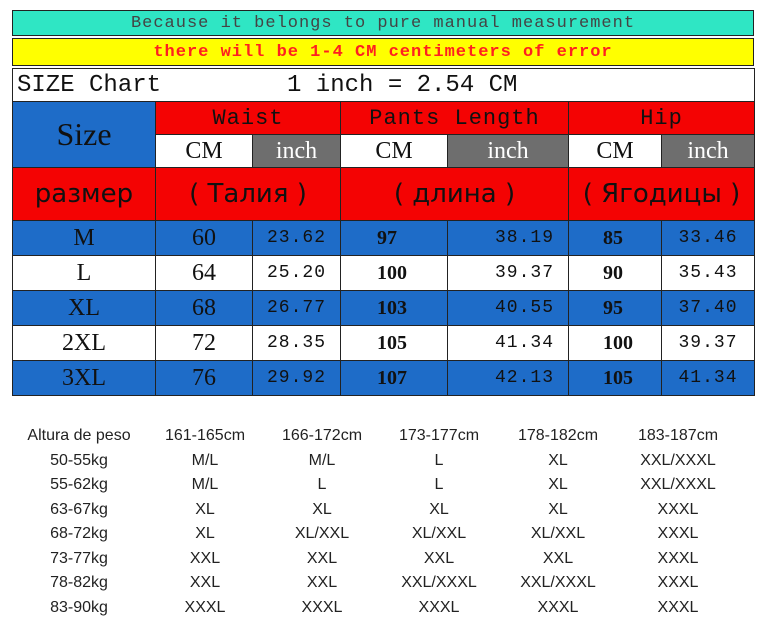  What do you see at coordinates (375, 534) in the screenshot?
I see `weight-row: 68-72kg XL XL/XXL XL/XXL XL/XXL XXXL` at bounding box center [375, 534].